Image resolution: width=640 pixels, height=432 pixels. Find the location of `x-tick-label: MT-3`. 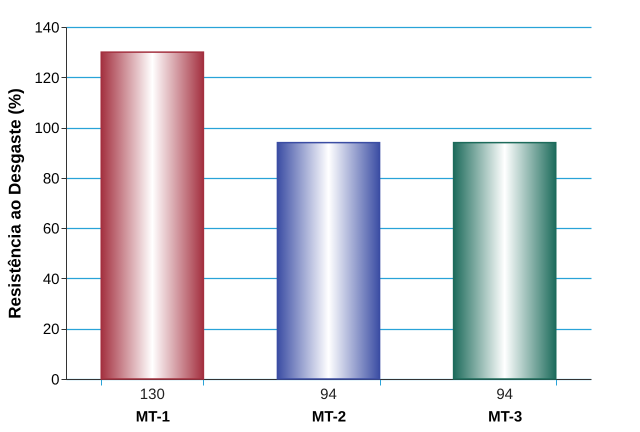

x-tick-label: MT-3 is located at coordinates (505, 417).